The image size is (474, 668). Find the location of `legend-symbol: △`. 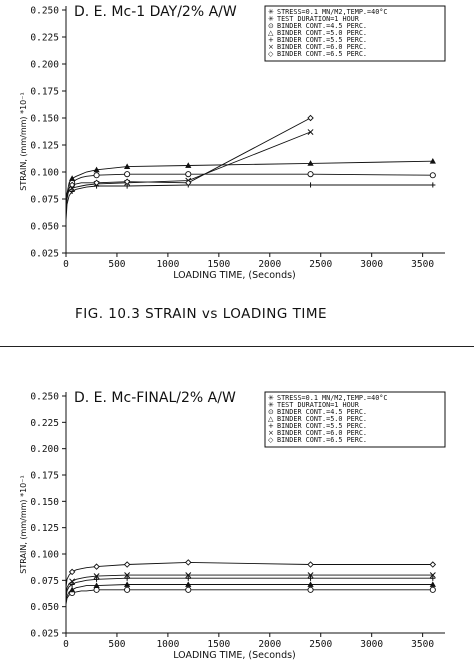

legend-symbol: △ is located at coordinates (271, 419).